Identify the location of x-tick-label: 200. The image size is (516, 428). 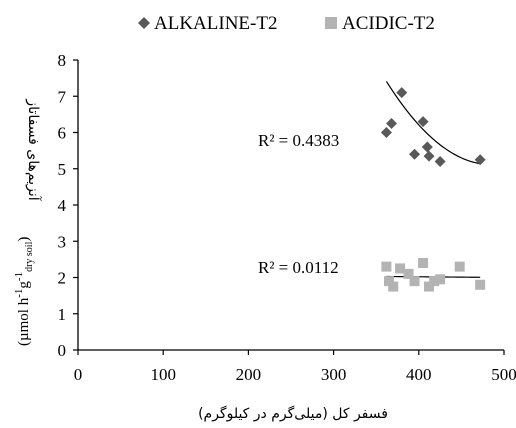
(249, 374).